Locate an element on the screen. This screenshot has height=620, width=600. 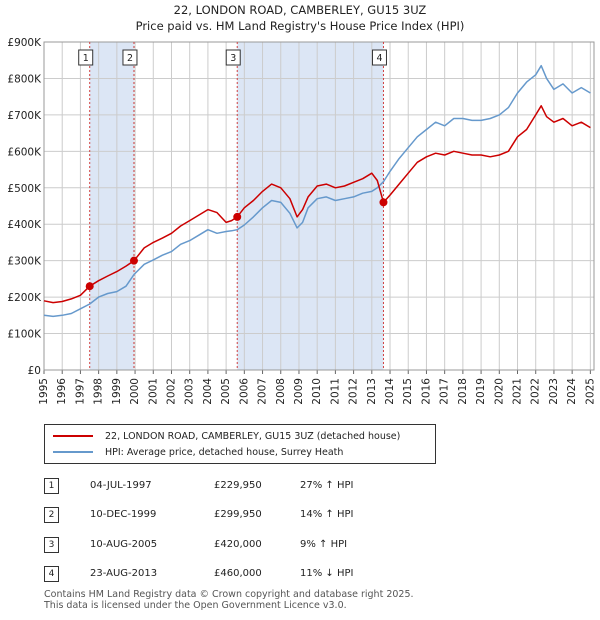
ownership-shade is located at coordinates (111, 206).